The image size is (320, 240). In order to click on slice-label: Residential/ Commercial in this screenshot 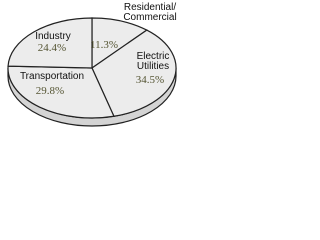, I will do `click(150, 12)`.